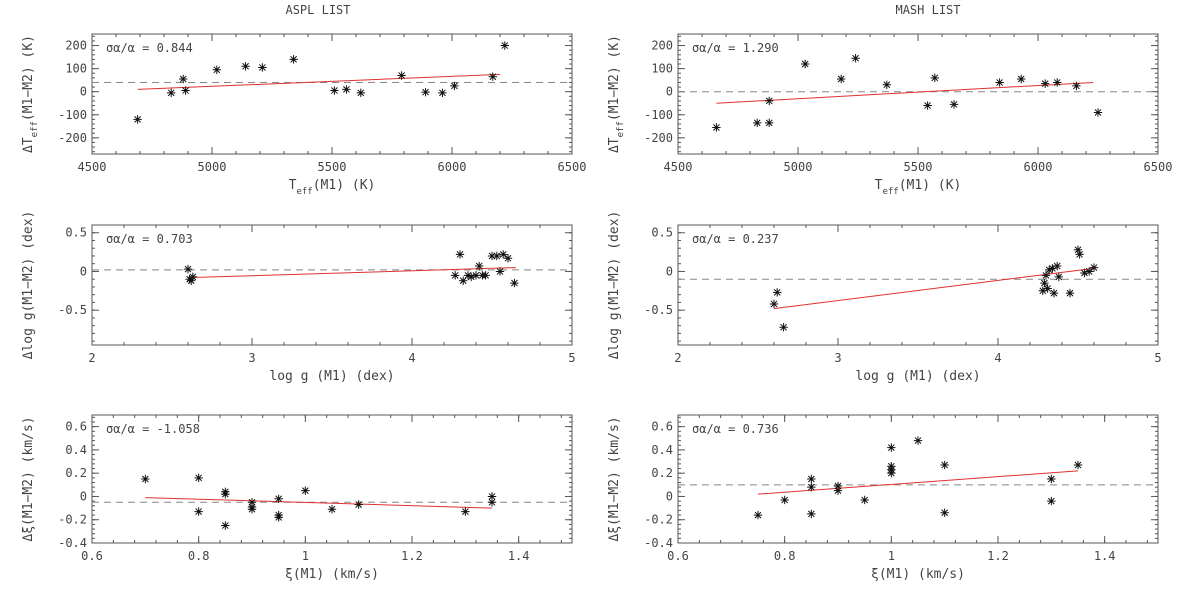 The image size is (1200, 590). Describe the element at coordinates (997, 358) in the screenshot. I see `x-tick-label: 4` at that location.